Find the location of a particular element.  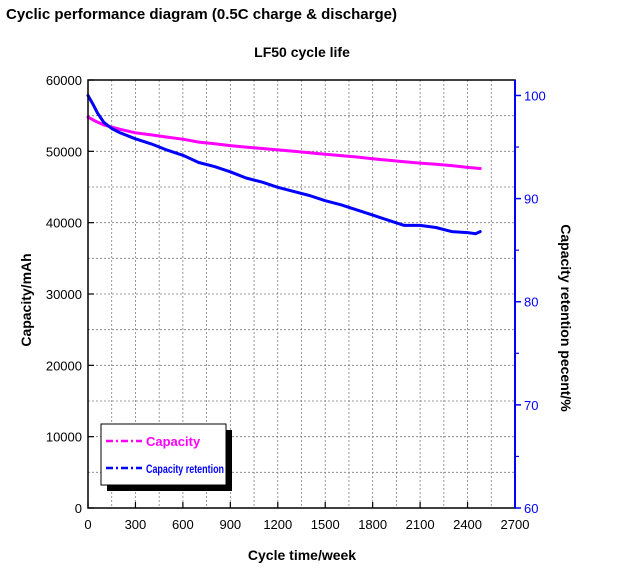

y2-tick-label: 80 is located at coordinates (531, 302).